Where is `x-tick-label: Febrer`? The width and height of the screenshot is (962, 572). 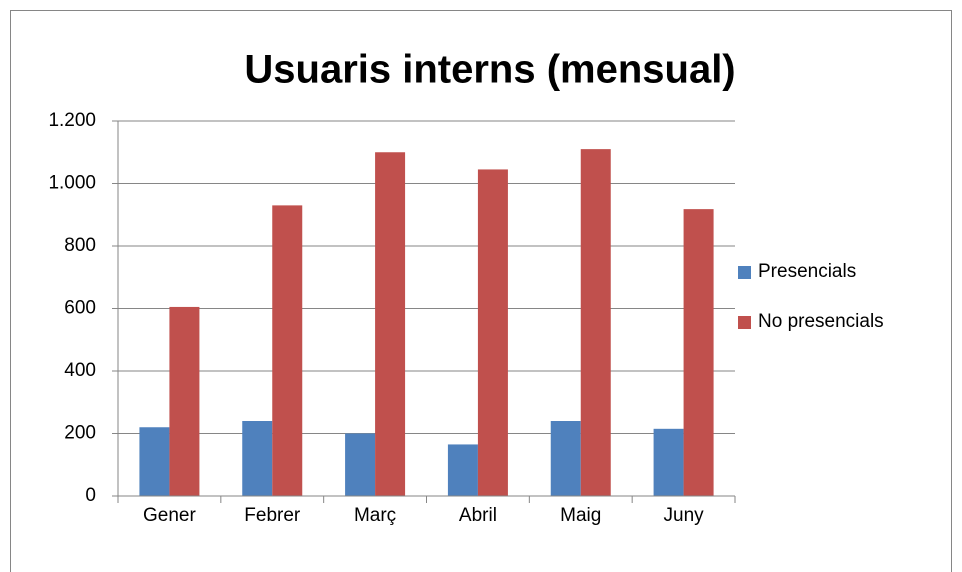
x-tick-label: Febrer is located at coordinates (272, 515).